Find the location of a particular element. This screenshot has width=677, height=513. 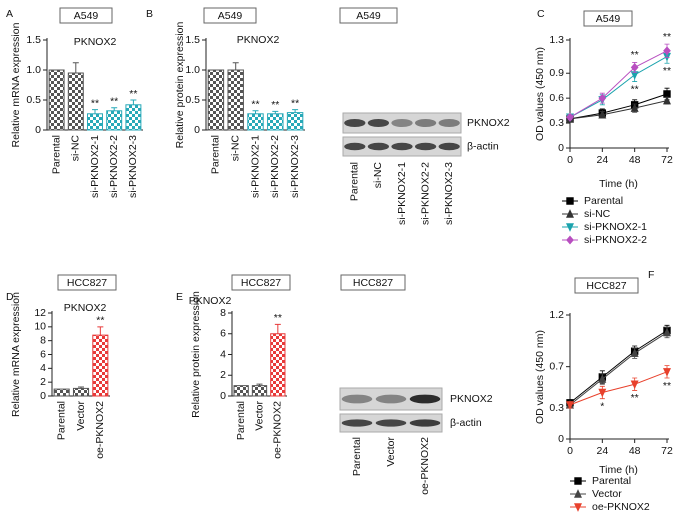

x-tick-label: 48 is located at coordinates (635, 451).